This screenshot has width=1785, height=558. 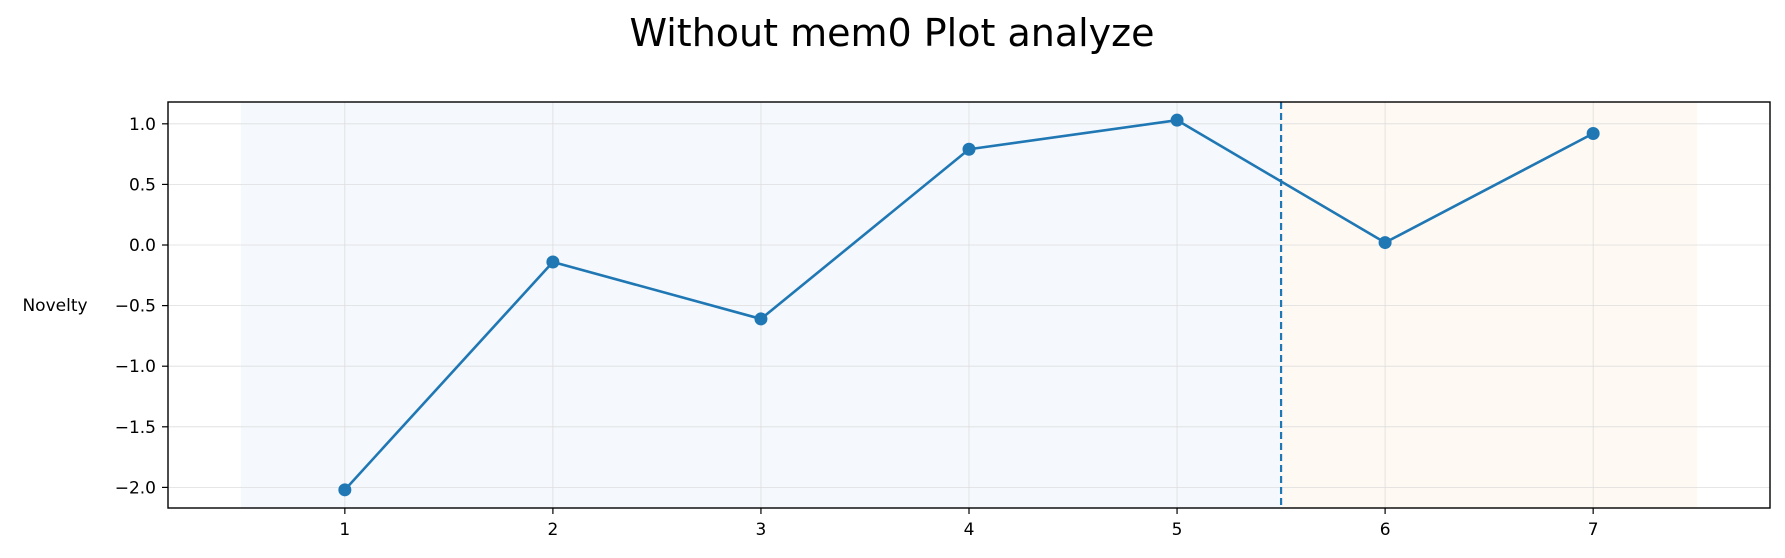 What do you see at coordinates (552, 530) in the screenshot?
I see `x-tick-label: 2` at bounding box center [552, 530].